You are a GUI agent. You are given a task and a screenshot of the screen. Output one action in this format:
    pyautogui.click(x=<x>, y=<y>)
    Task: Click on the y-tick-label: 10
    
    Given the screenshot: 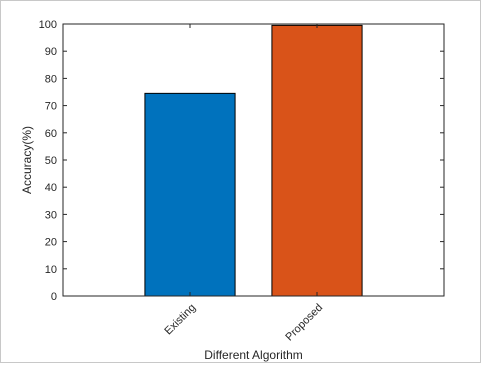 What is the action you would take?
    pyautogui.click(x=51, y=270)
    